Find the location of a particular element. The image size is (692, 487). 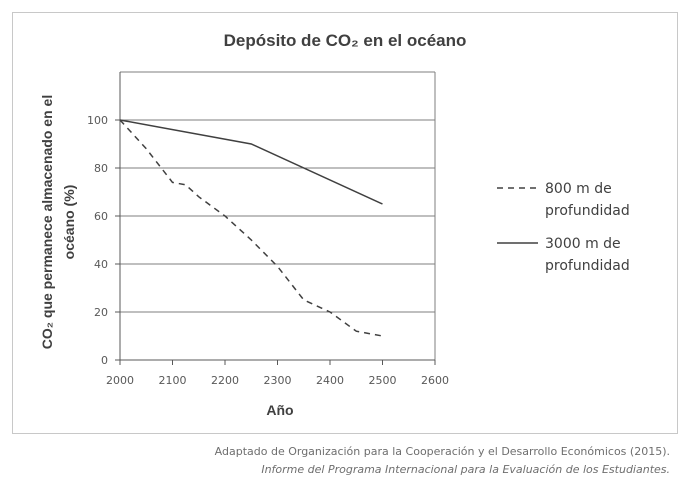

y-tick-label-40: 40 is located at coordinates (101, 264).